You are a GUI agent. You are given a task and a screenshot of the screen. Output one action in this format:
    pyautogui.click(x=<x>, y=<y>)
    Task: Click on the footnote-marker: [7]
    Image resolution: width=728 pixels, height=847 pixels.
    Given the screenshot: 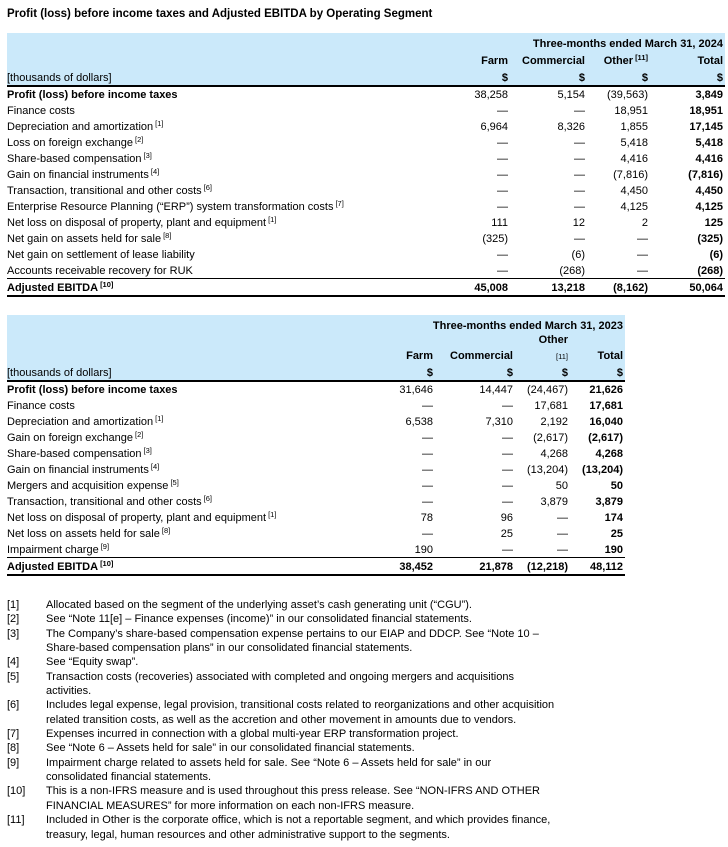 What is the action you would take?
    pyautogui.click(x=13, y=734)
    